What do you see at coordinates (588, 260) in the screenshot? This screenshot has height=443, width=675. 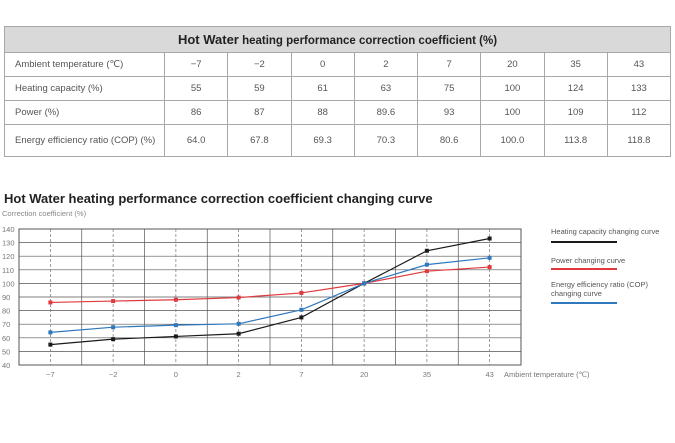 I see `legend-label-power: Power changing curve` at bounding box center [588, 260].